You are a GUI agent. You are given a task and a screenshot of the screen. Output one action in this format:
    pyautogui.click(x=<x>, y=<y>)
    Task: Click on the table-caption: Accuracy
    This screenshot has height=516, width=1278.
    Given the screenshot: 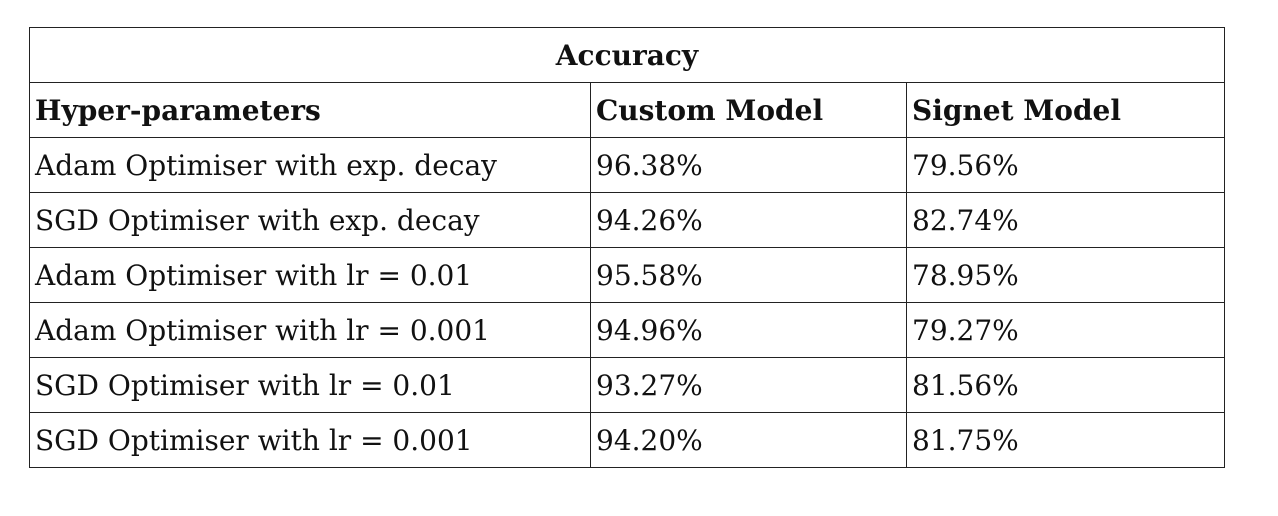 What is the action you would take?
    pyautogui.click(x=627, y=55)
    